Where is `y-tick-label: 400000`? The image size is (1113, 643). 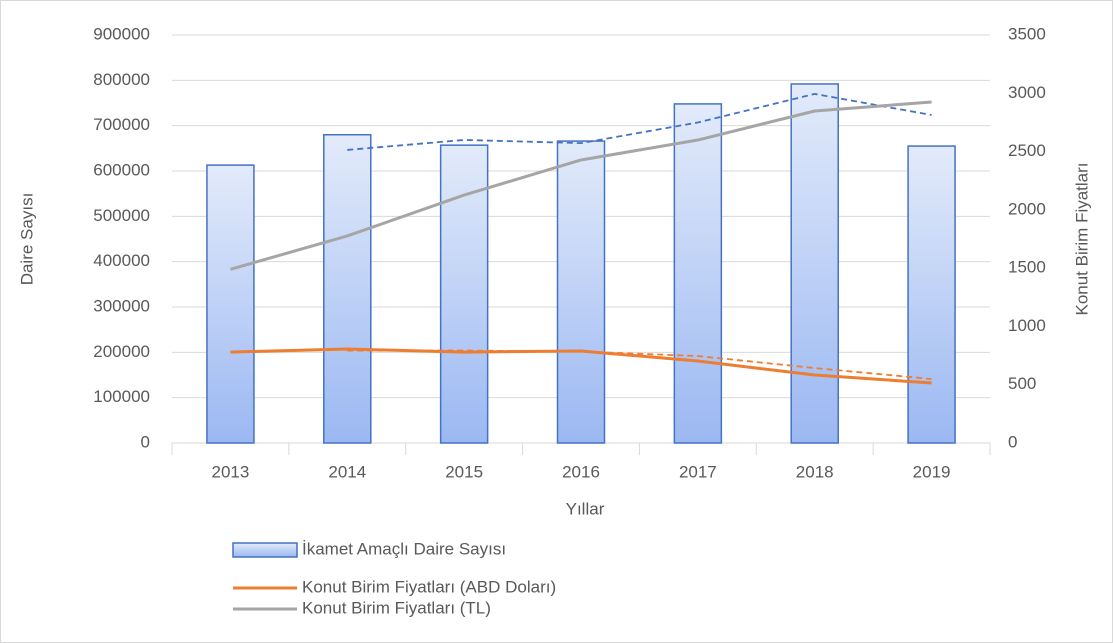
y-tick-label: 400000 is located at coordinates (121, 260).